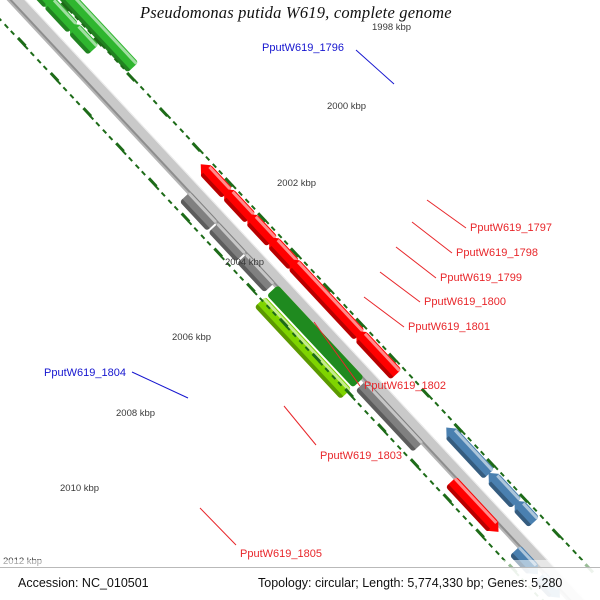  What do you see at coordinates (83, 583) in the screenshot?
I see `accession-text: Accession: NC_010501` at bounding box center [83, 583].